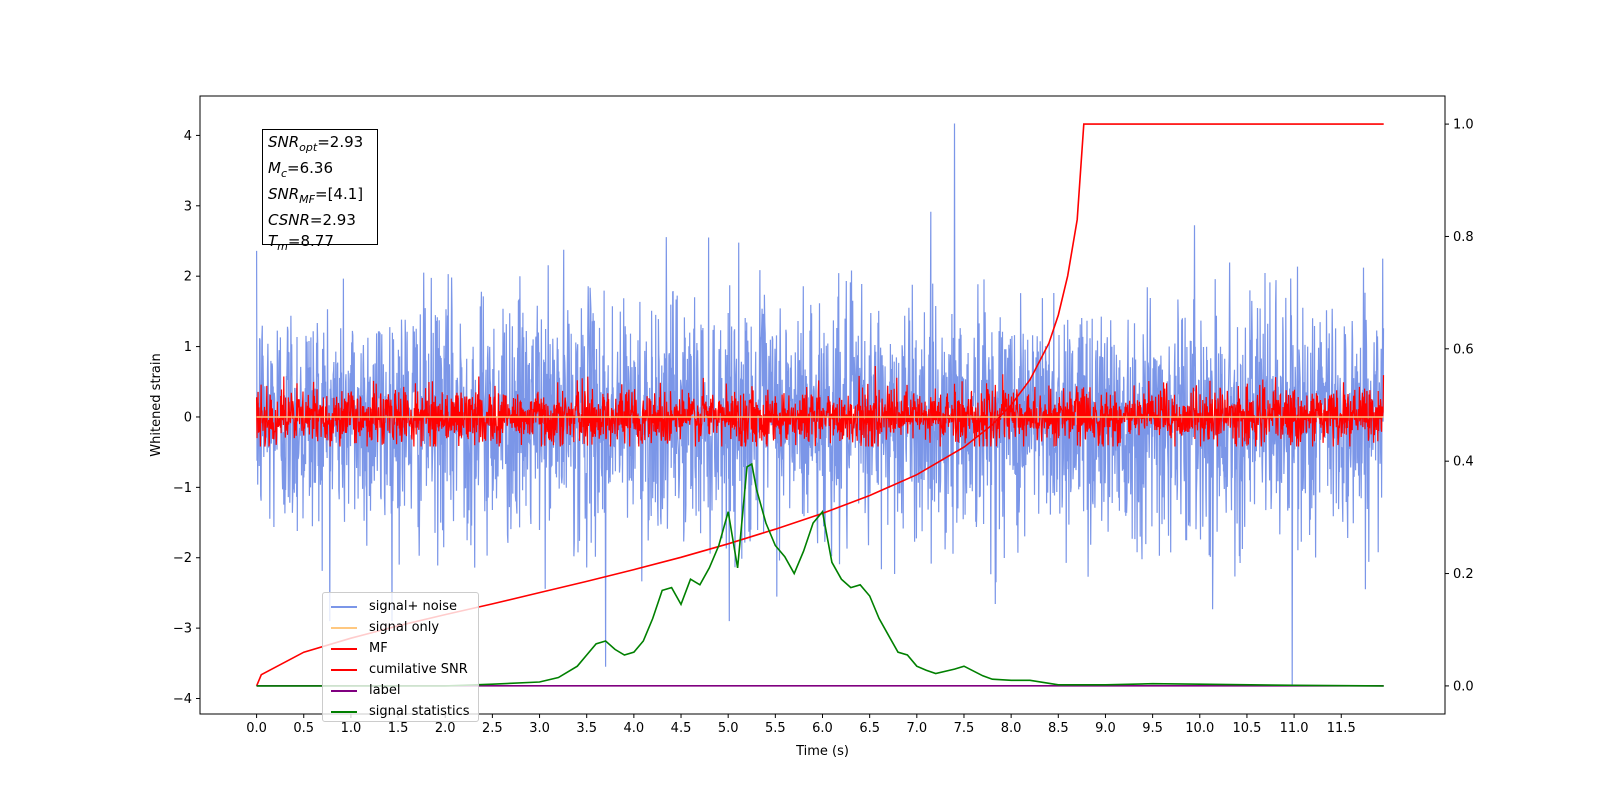 This screenshot has width=1600, height=800. What do you see at coordinates (418, 669) in the screenshot?
I see `legend-label-cumulative-snr: cumilative SNR` at bounding box center [418, 669].